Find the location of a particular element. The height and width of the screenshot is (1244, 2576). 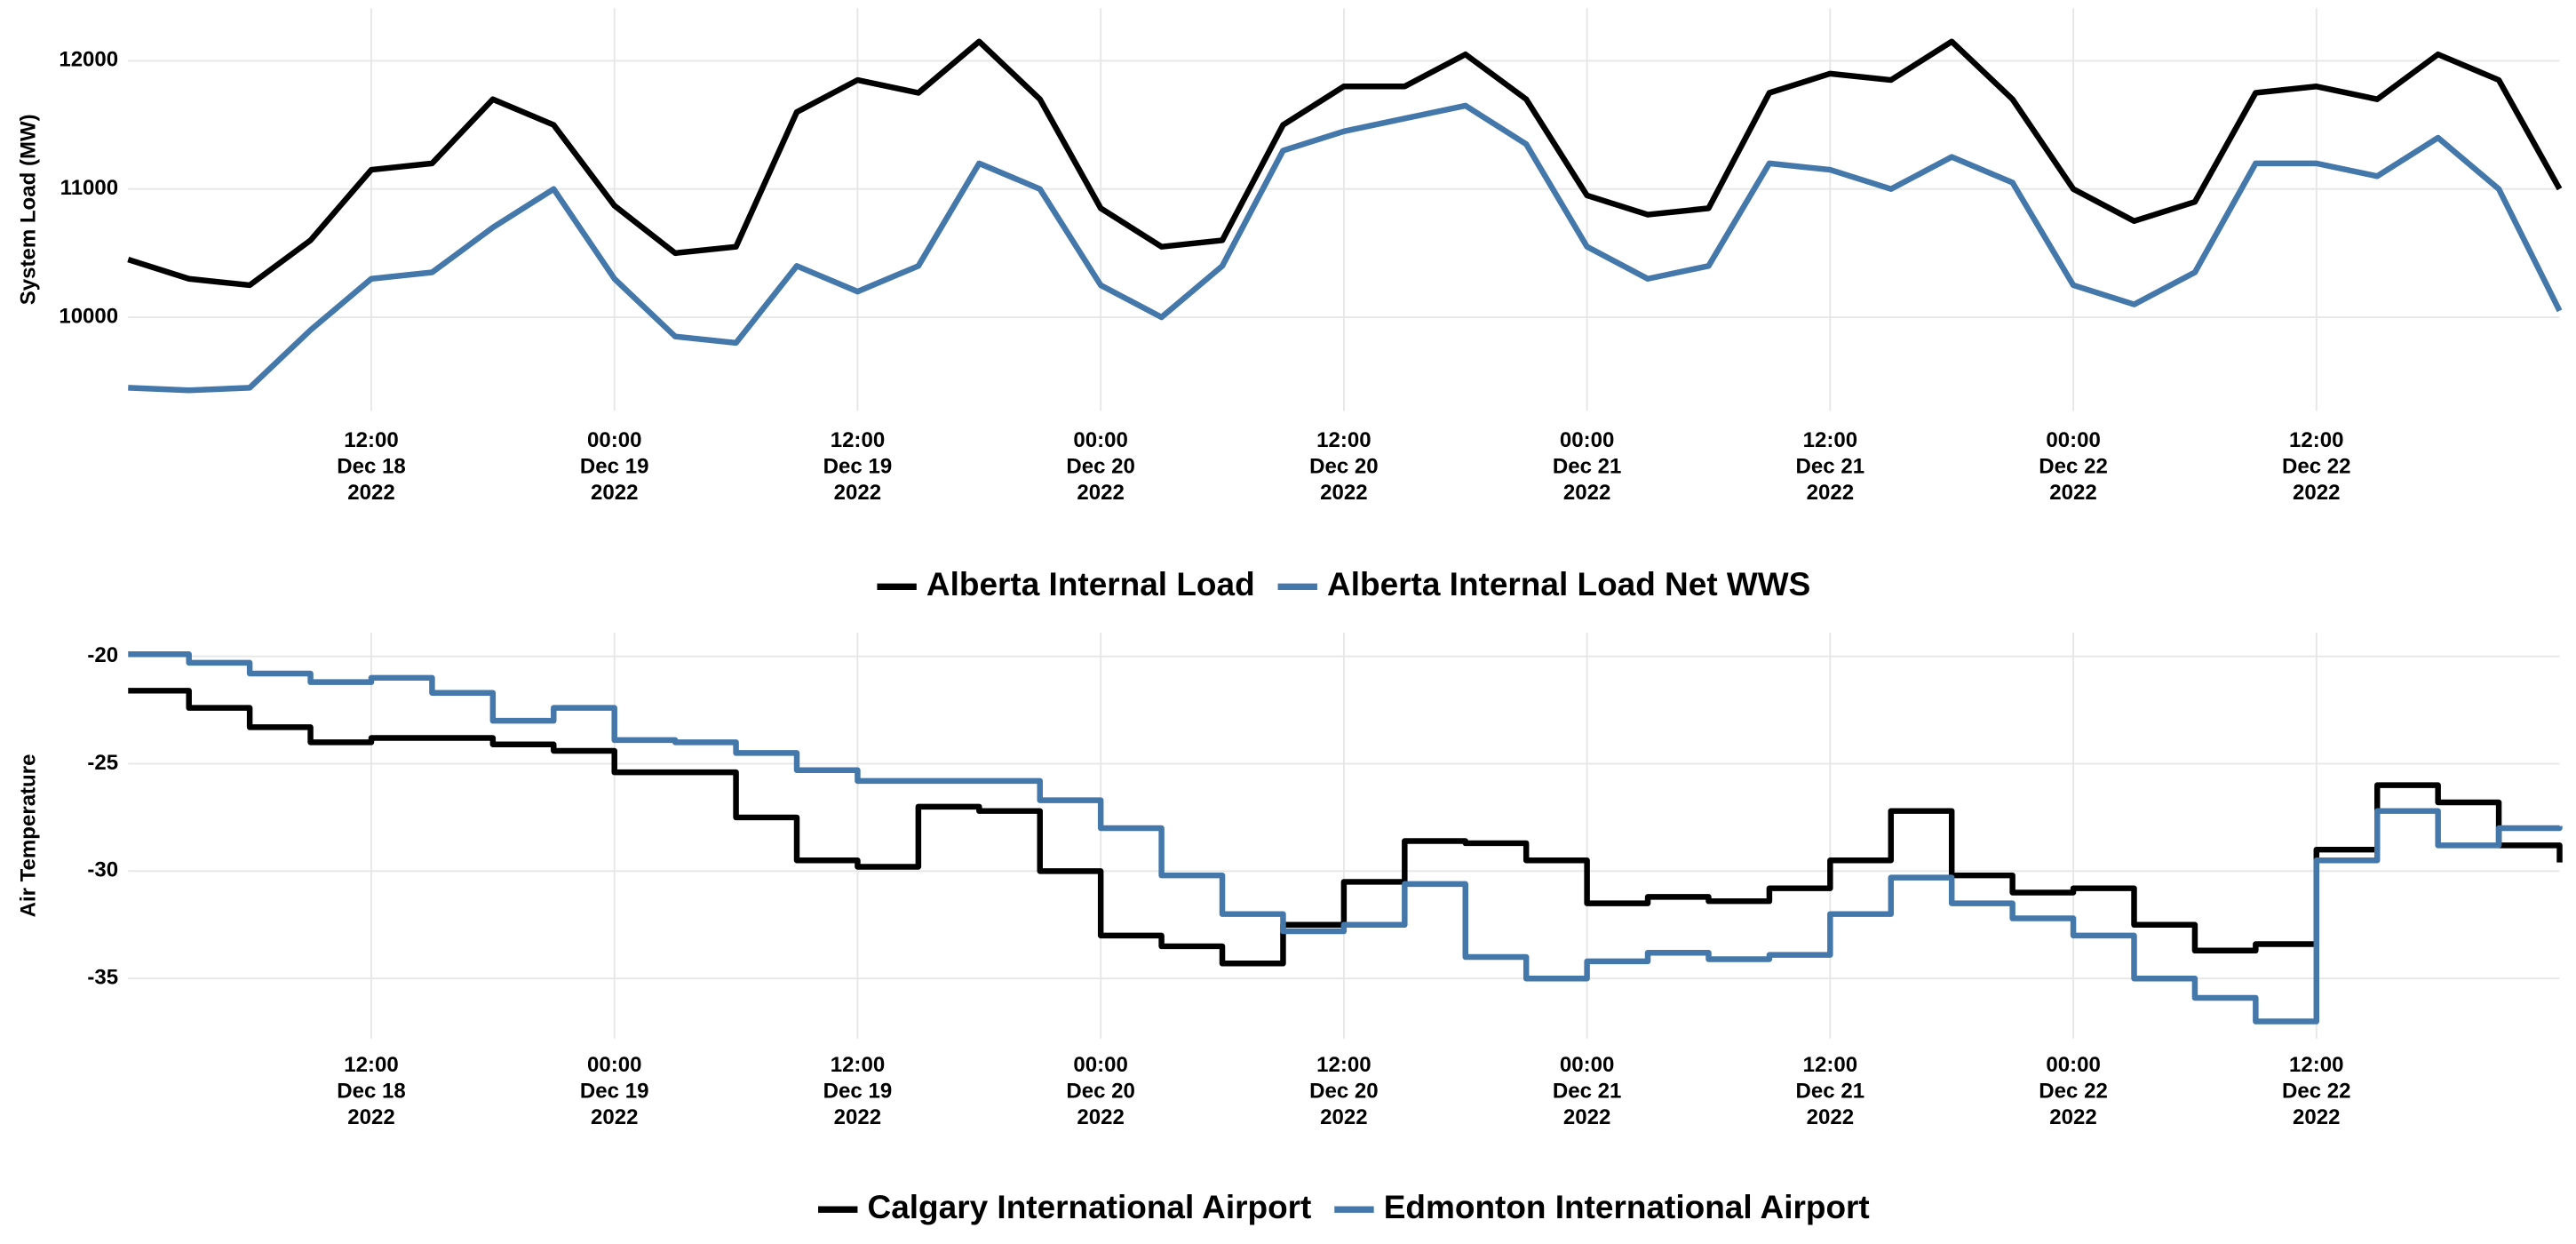

y-tick-label: 12000 is located at coordinates (88, 60).